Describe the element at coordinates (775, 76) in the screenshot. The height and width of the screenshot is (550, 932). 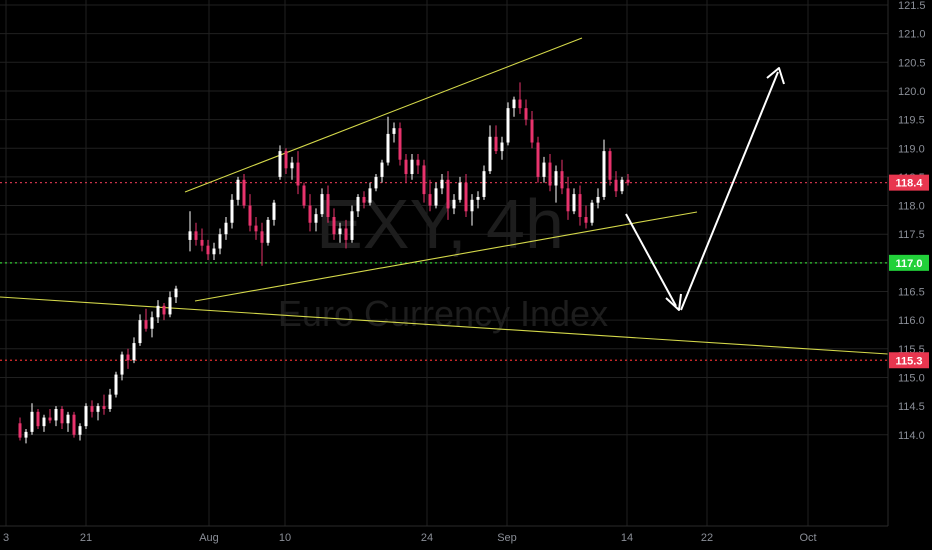
I see `projection-arrowhead-up` at that location.